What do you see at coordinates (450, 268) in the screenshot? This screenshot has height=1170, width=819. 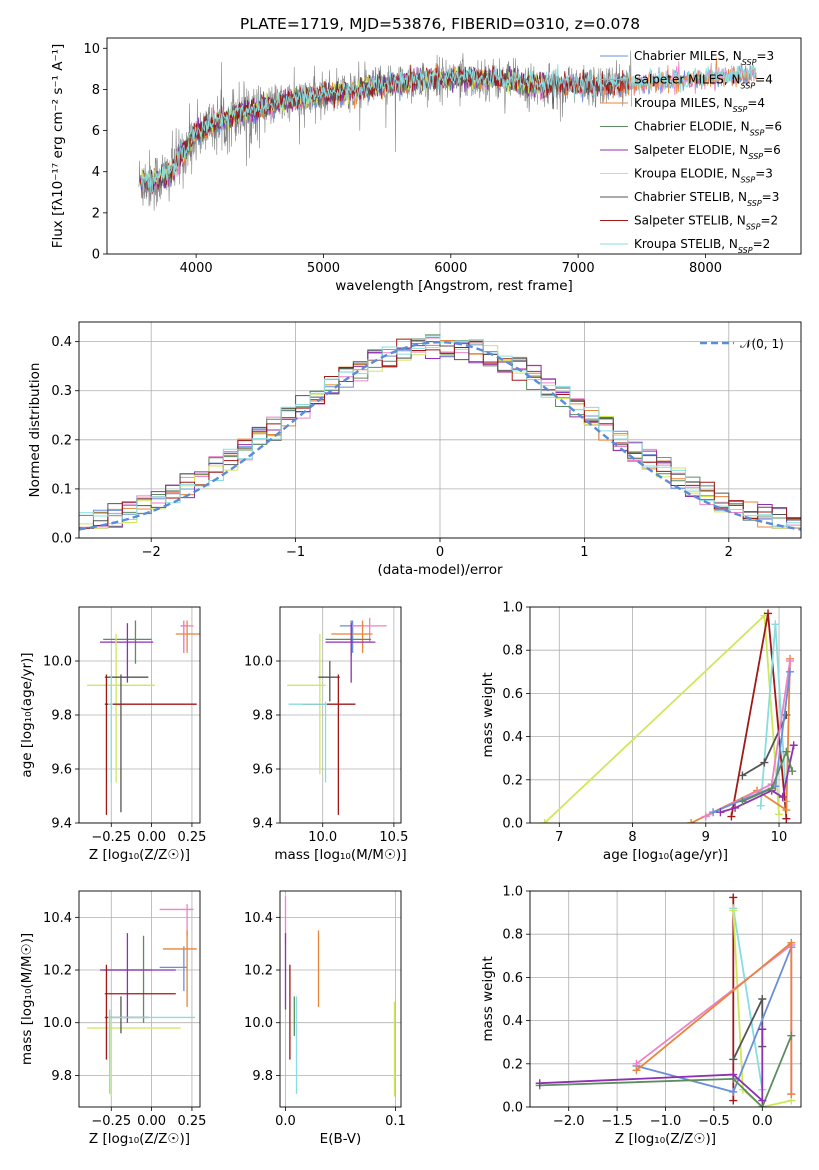 I see `x-tick-label: 6000` at bounding box center [450, 268].